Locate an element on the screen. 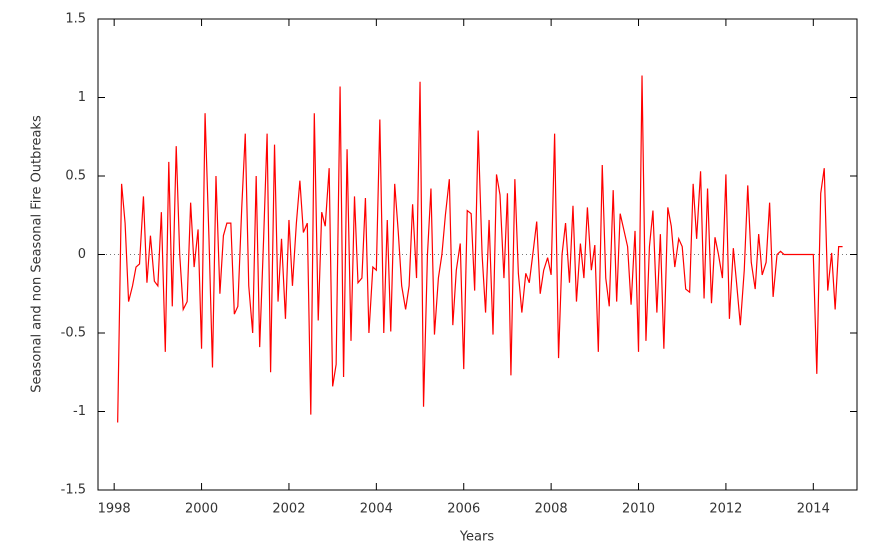 This screenshot has width=877, height=558. x-tick-label: 2012 is located at coordinates (725, 509).